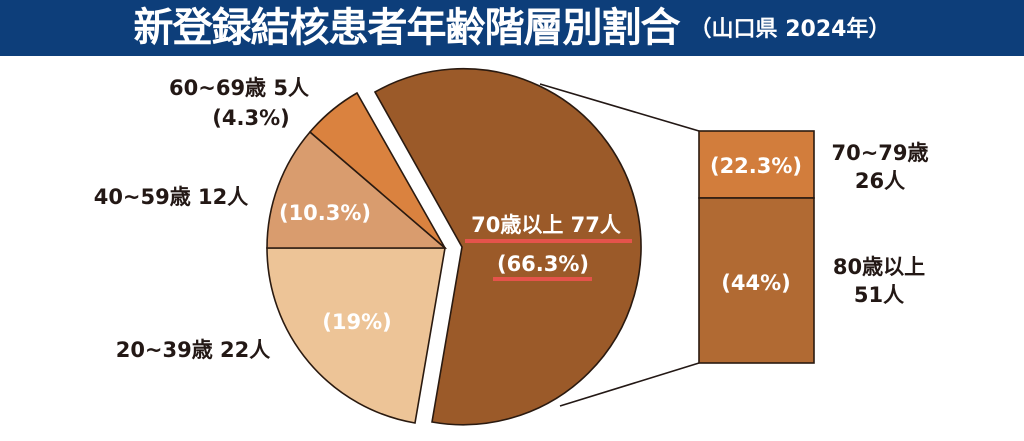  I want to click on title-bar: 新登録結核患者年齢階層別割合 （山口県 2024年）, so click(512, 28).